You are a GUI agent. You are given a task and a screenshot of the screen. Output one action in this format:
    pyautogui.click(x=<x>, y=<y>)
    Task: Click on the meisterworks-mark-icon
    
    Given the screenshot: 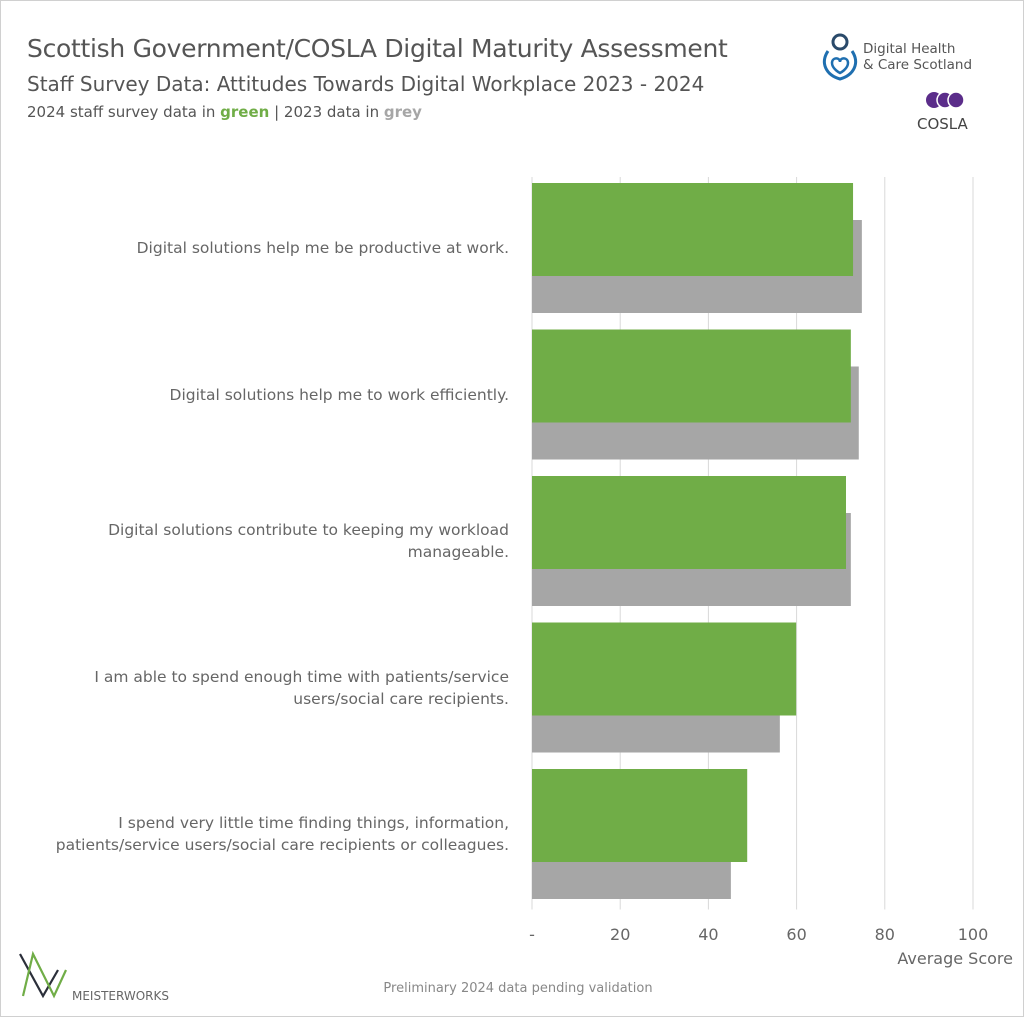 What is the action you would take?
    pyautogui.click(x=43, y=974)
    